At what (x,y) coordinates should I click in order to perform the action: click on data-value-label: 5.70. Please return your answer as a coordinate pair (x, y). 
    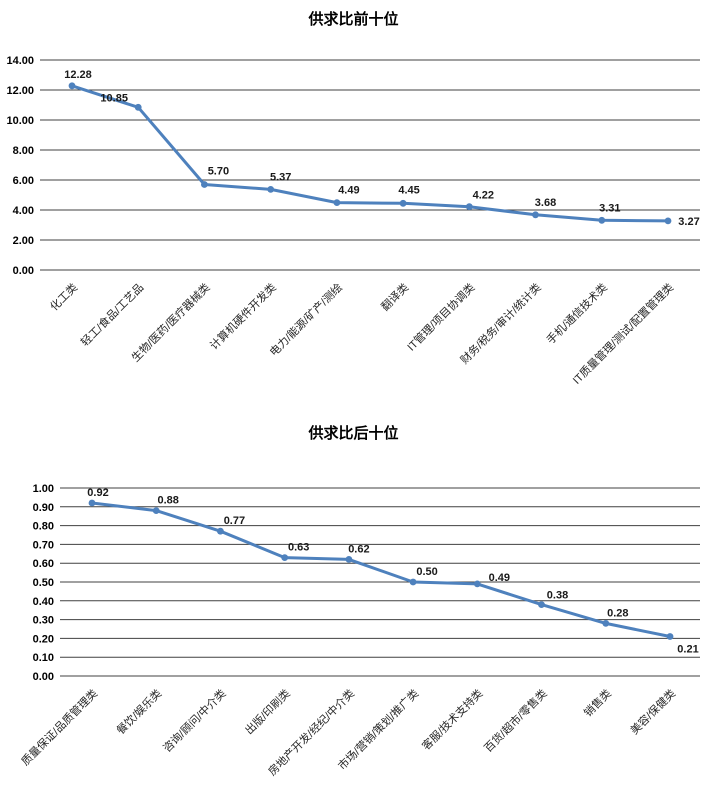
    Looking at the image, I should click on (218, 172).